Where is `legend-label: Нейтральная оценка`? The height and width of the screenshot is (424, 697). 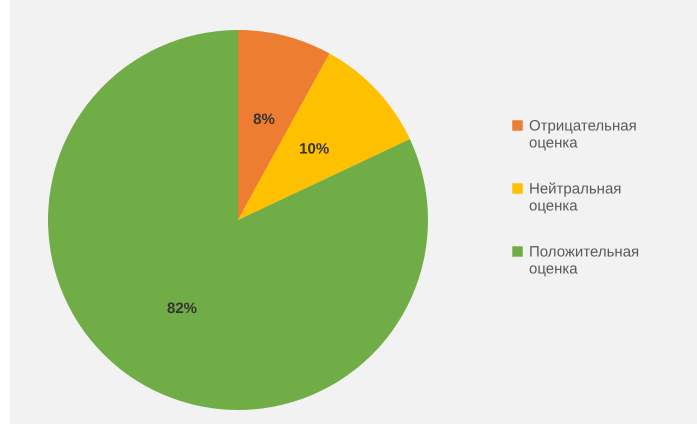
legend-label: Нейтральная оценка is located at coordinates (575, 197).